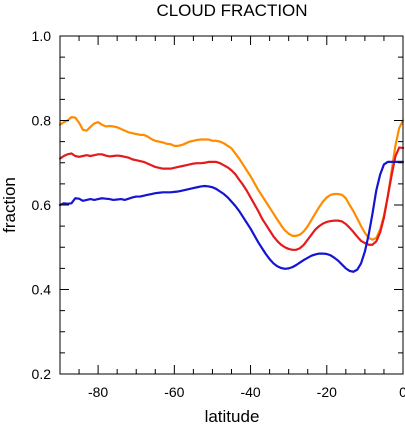  What do you see at coordinates (232, 416) in the screenshot?
I see `x-axis-label: latitude` at bounding box center [232, 416].